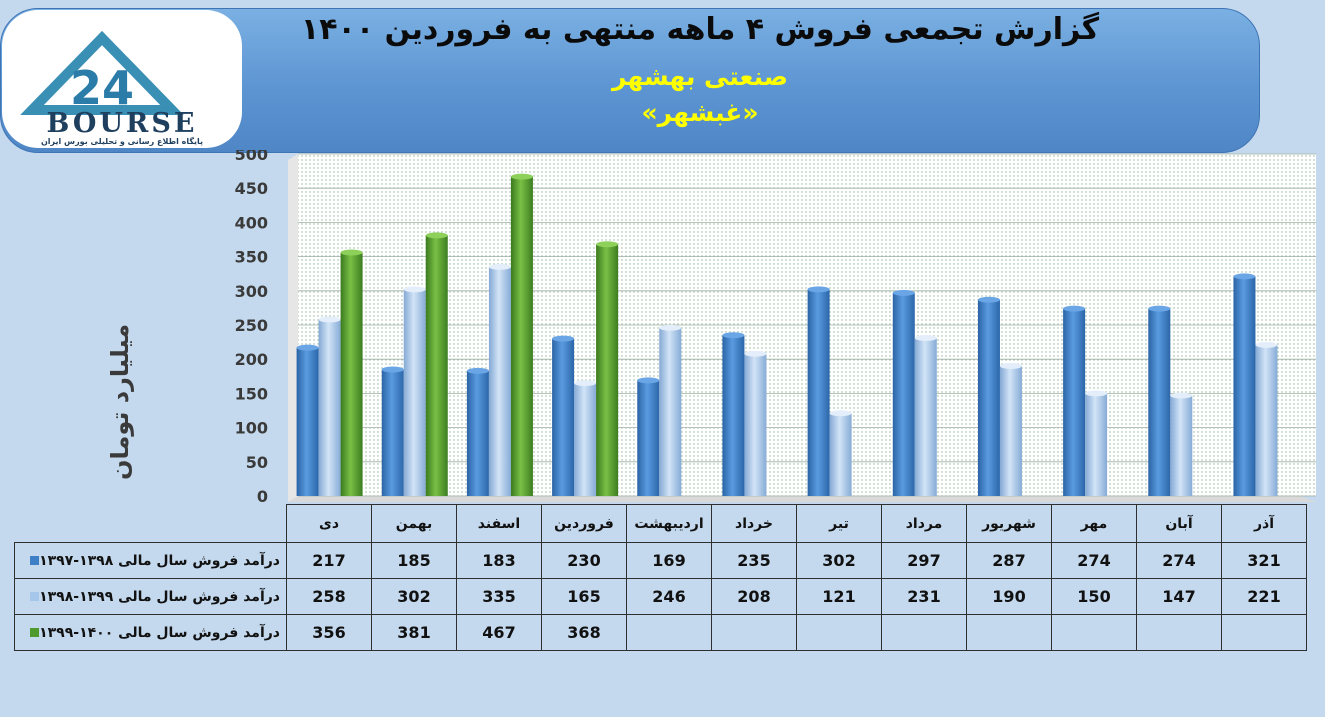 Image resolution: width=1325 pixels, height=717 pixels. Describe the element at coordinates (669, 523) in the screenshot. I see `category-label: اردیبهشت` at that location.